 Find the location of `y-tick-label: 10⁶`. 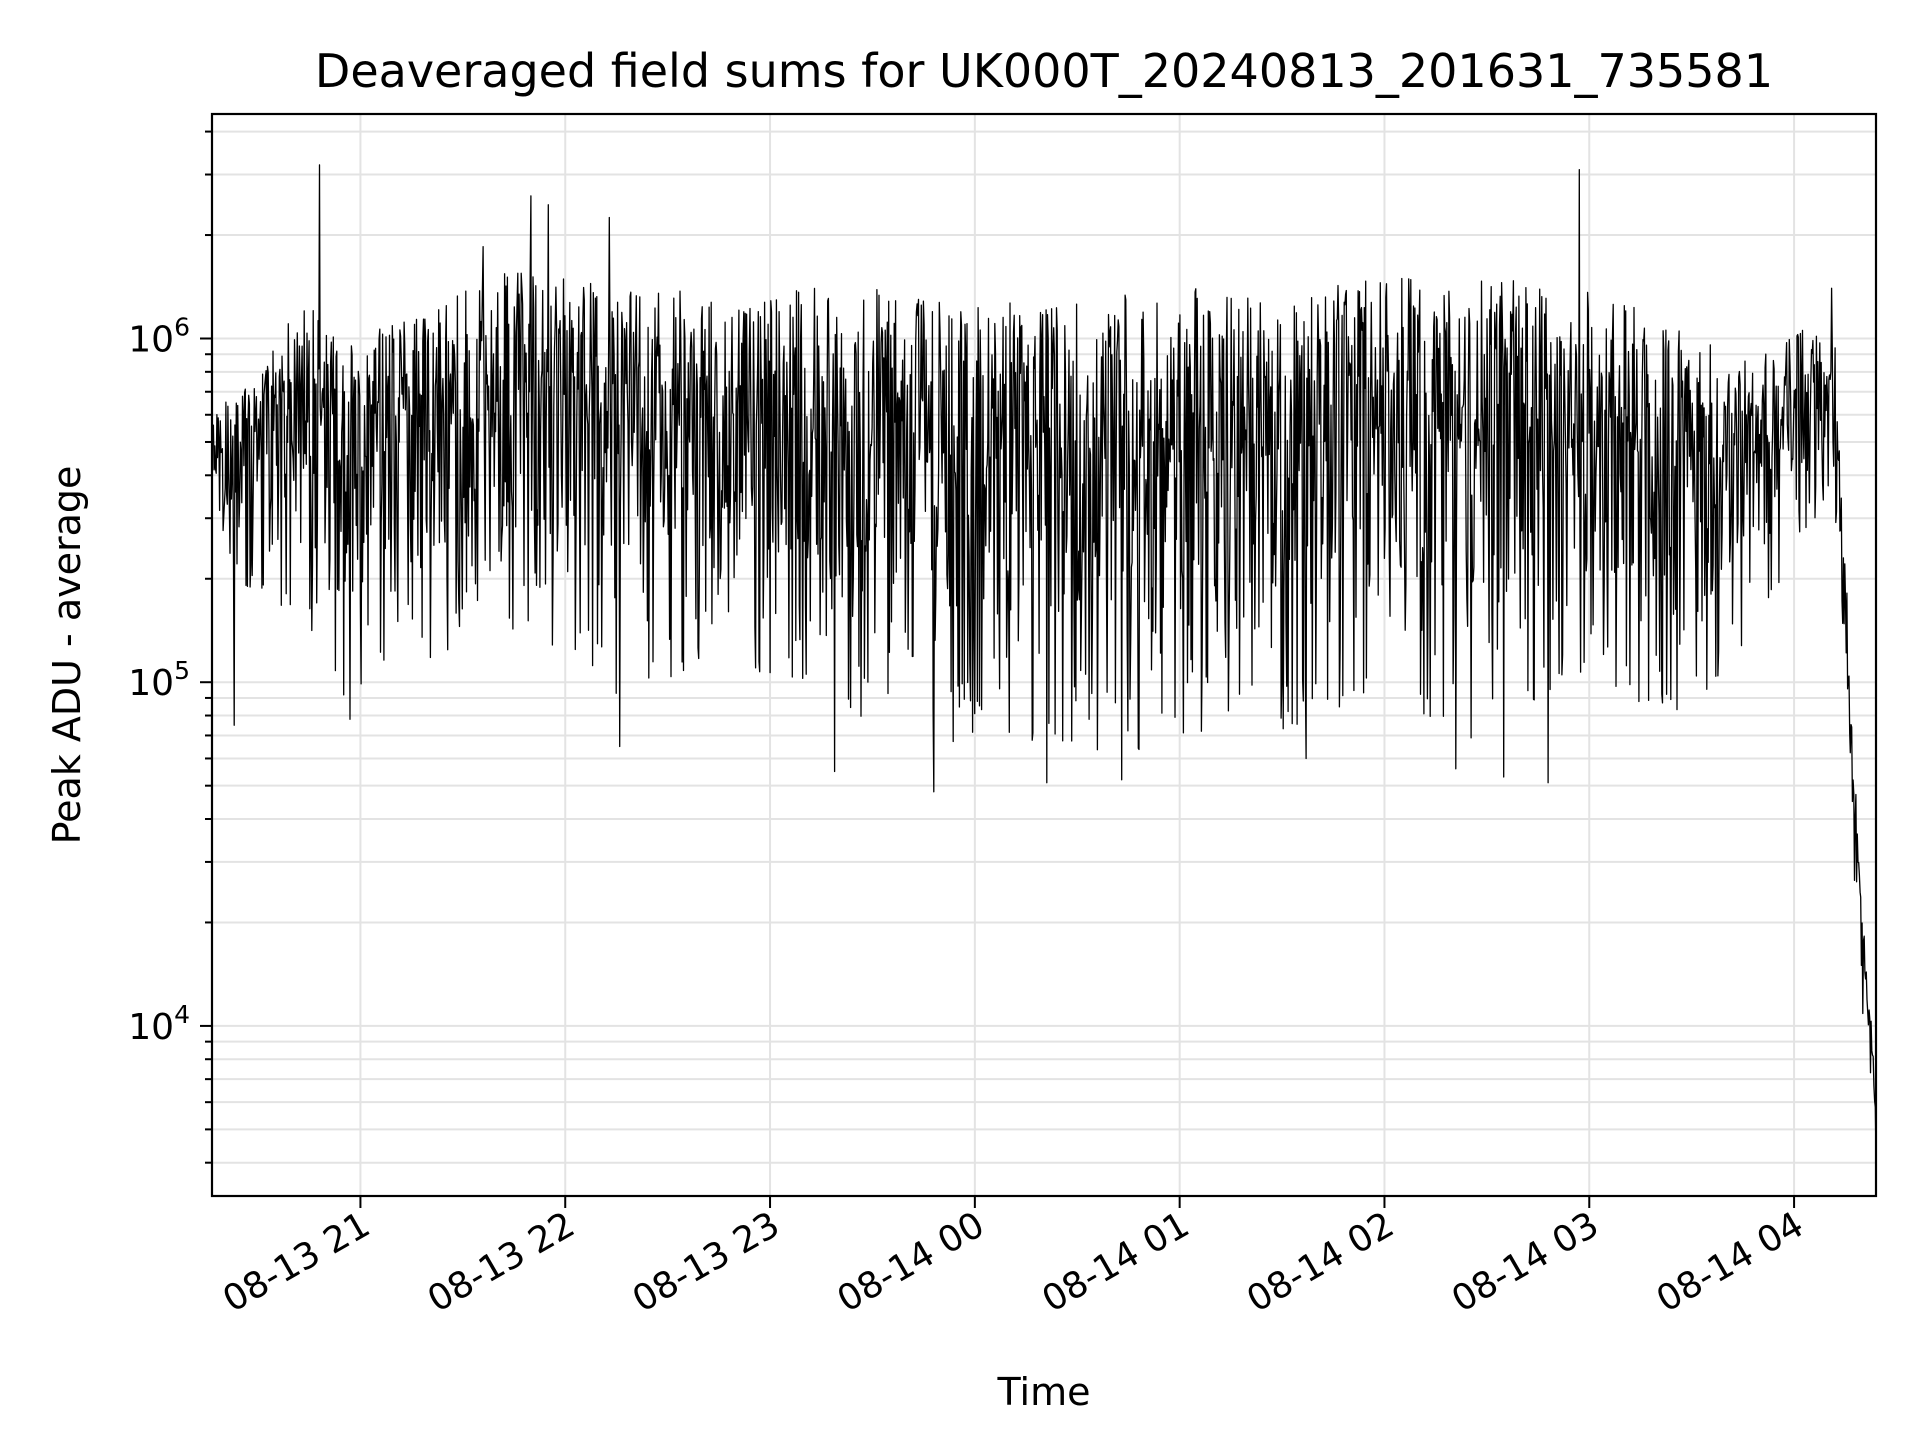

y-tick-label: 10⁶ is located at coordinates (159, 337).